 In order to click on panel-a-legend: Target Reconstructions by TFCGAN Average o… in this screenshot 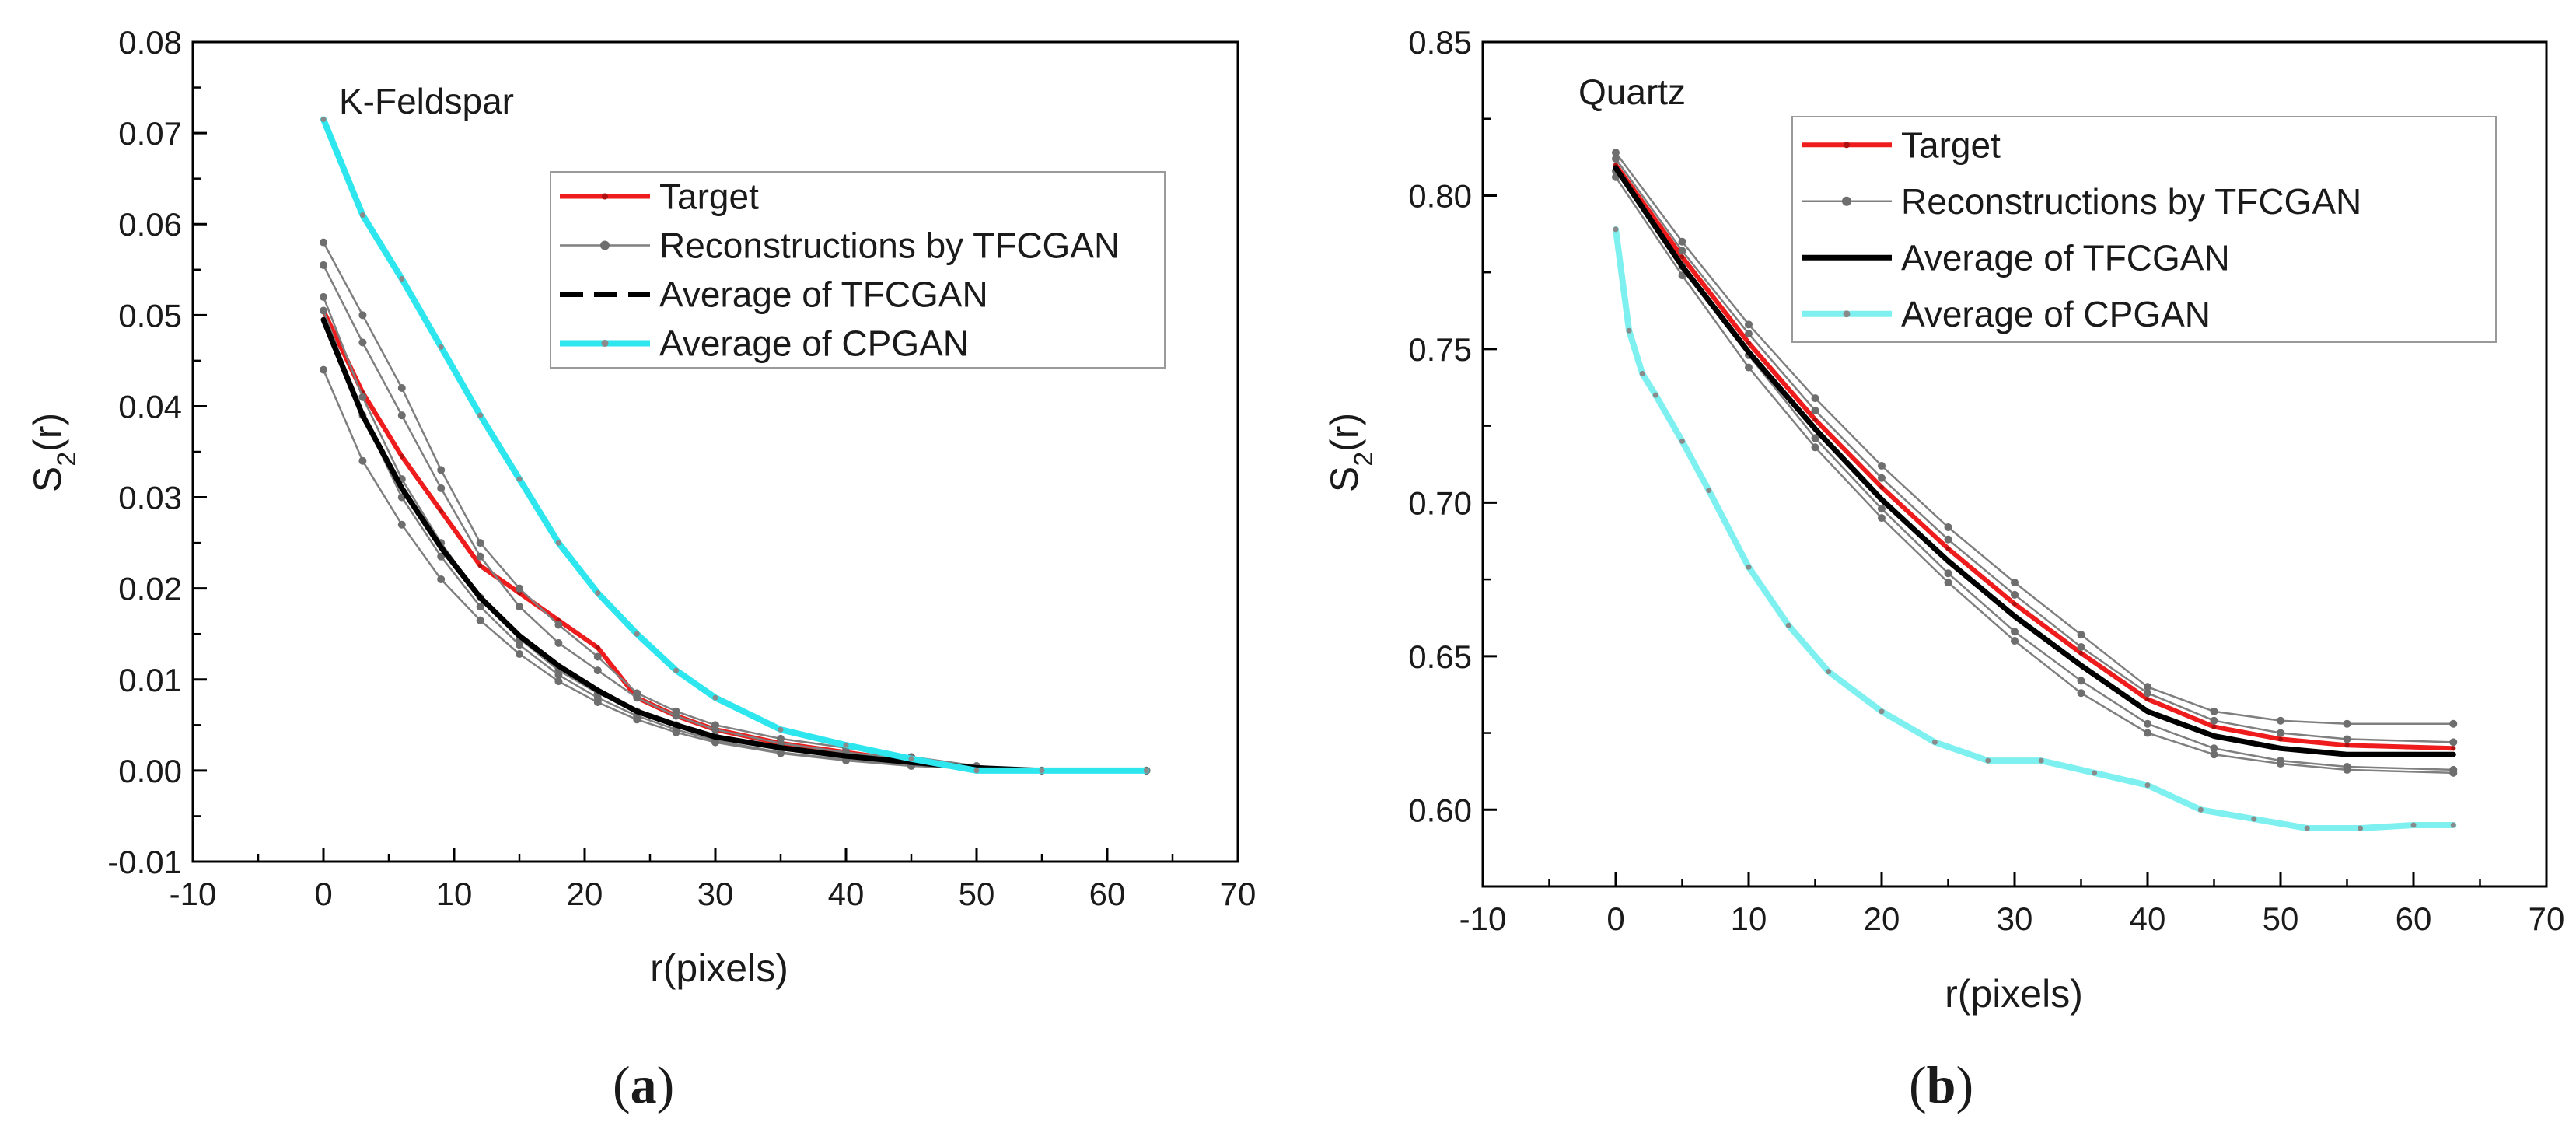, I will do `click(858, 270)`.